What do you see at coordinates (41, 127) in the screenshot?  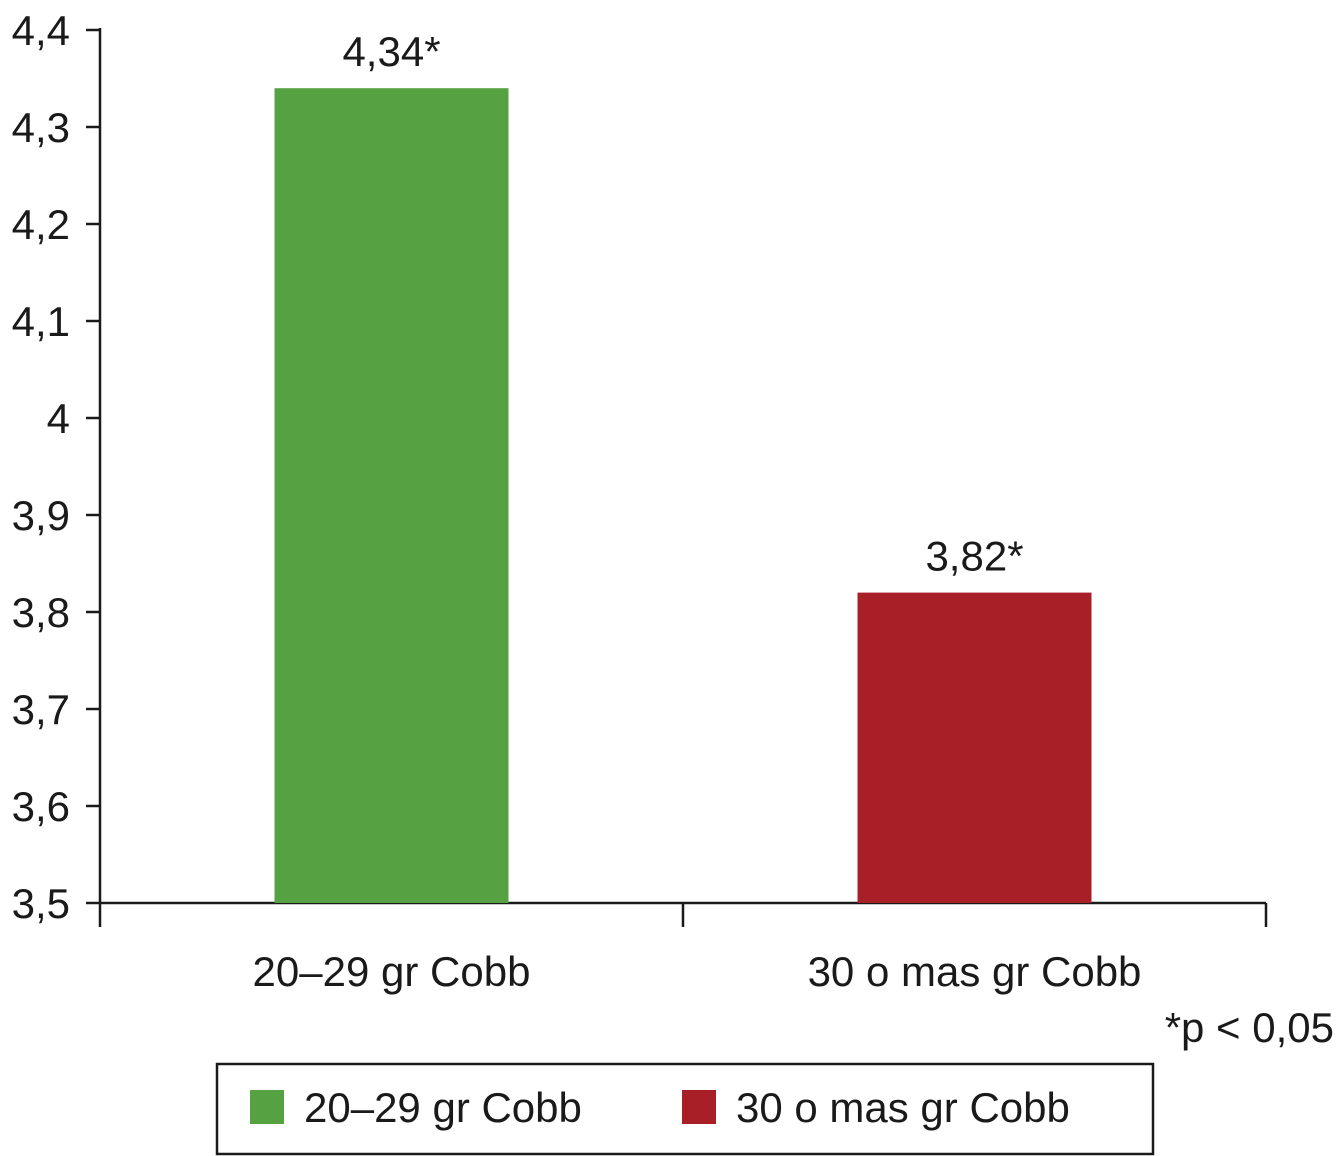 I see `y-tick-label: 4,3` at bounding box center [41, 127].